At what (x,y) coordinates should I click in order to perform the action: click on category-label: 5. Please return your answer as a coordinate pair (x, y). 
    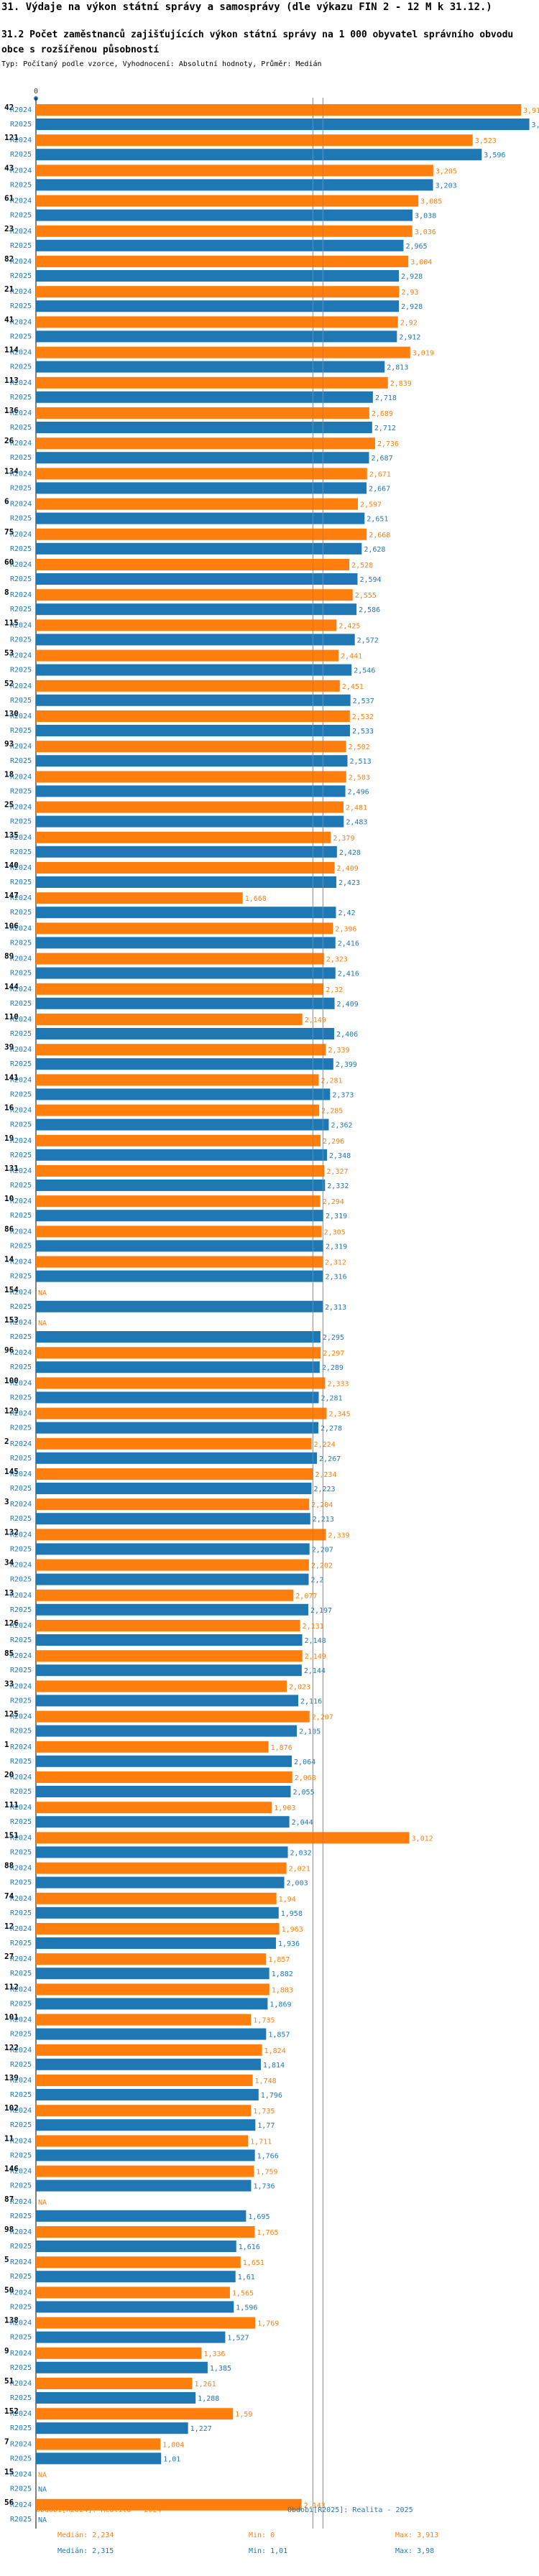
    Looking at the image, I should click on (6, 2259).